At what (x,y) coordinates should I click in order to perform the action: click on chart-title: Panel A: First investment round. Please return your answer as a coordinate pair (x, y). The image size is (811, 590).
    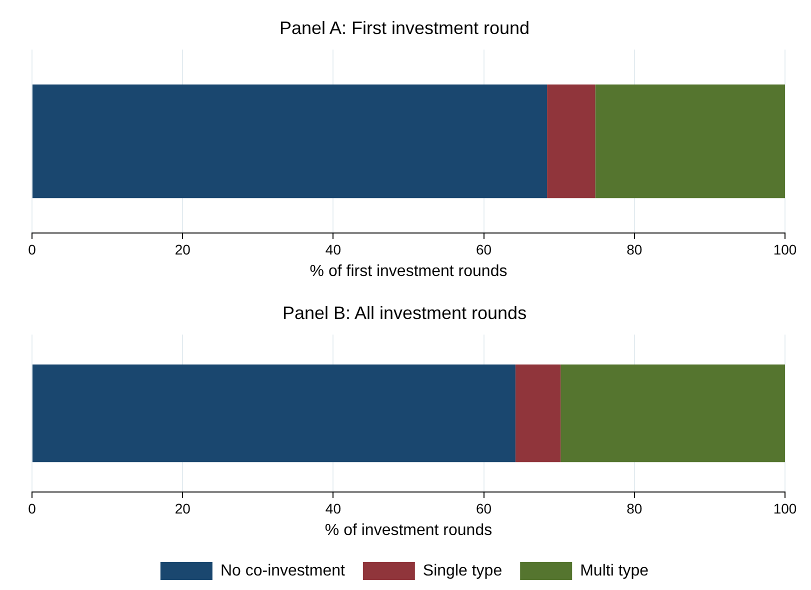
    Looking at the image, I should click on (404, 28).